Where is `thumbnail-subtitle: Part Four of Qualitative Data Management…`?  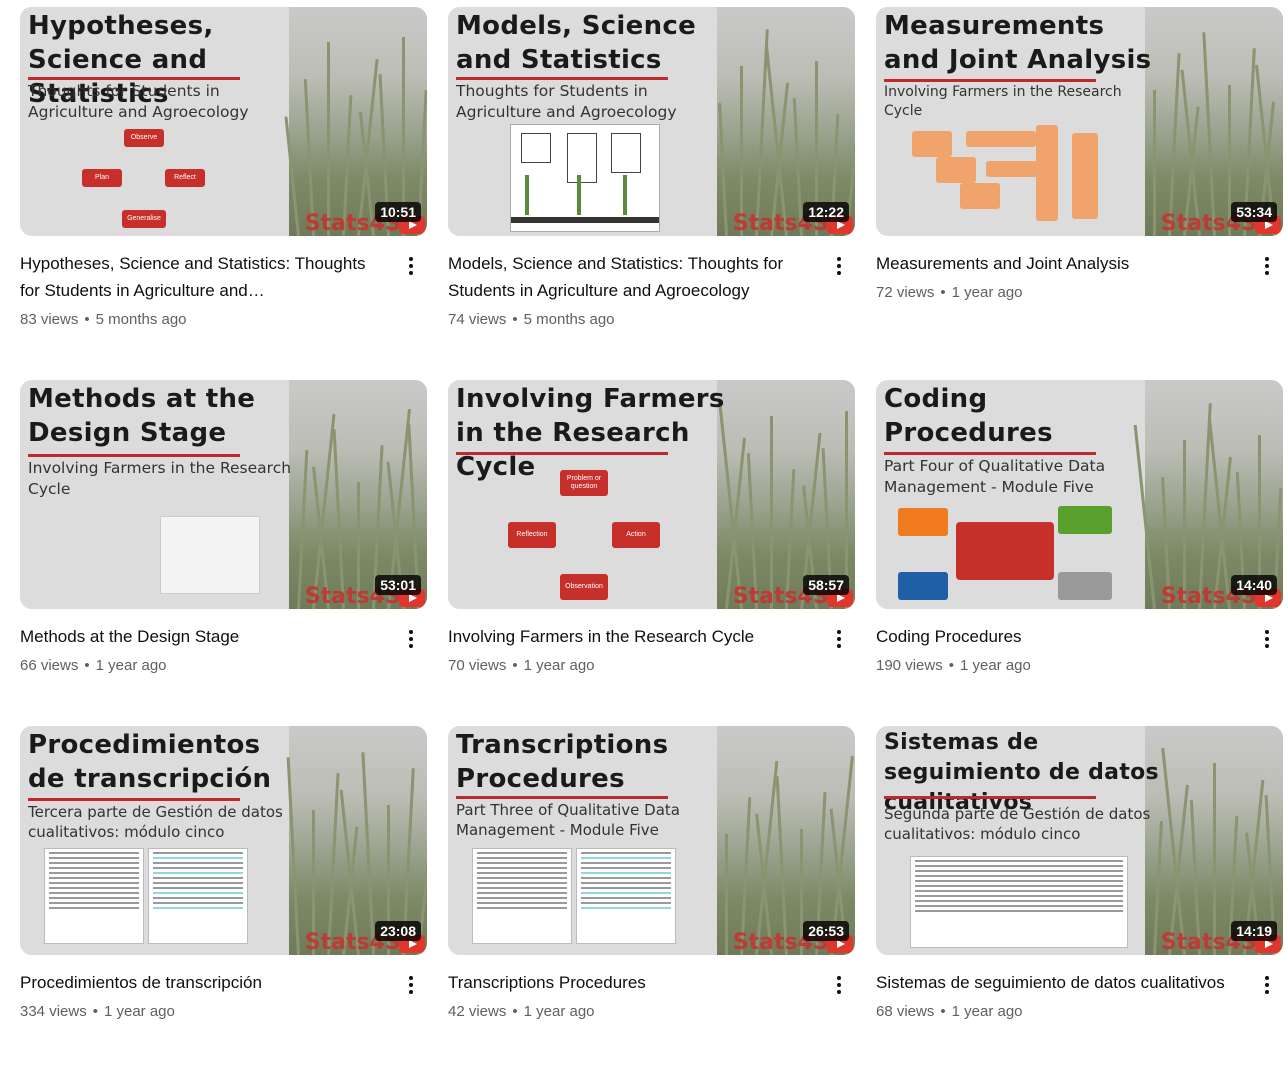
thumbnail-subtitle: Part Four of Qualitative Data Management… is located at coordinates (995, 476).